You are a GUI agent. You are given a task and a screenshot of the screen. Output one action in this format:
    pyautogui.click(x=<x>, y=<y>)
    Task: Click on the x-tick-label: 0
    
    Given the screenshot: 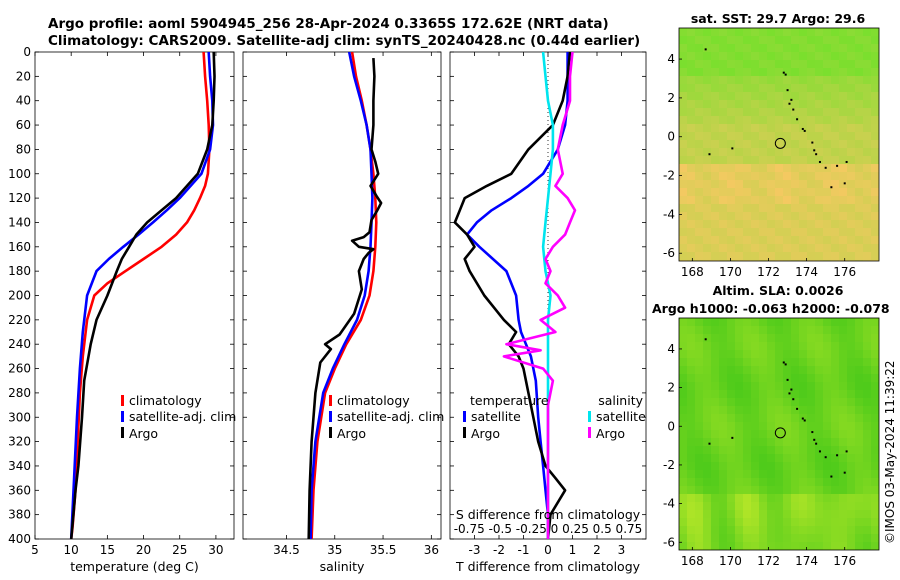 What is the action you would take?
    pyautogui.click(x=548, y=550)
    